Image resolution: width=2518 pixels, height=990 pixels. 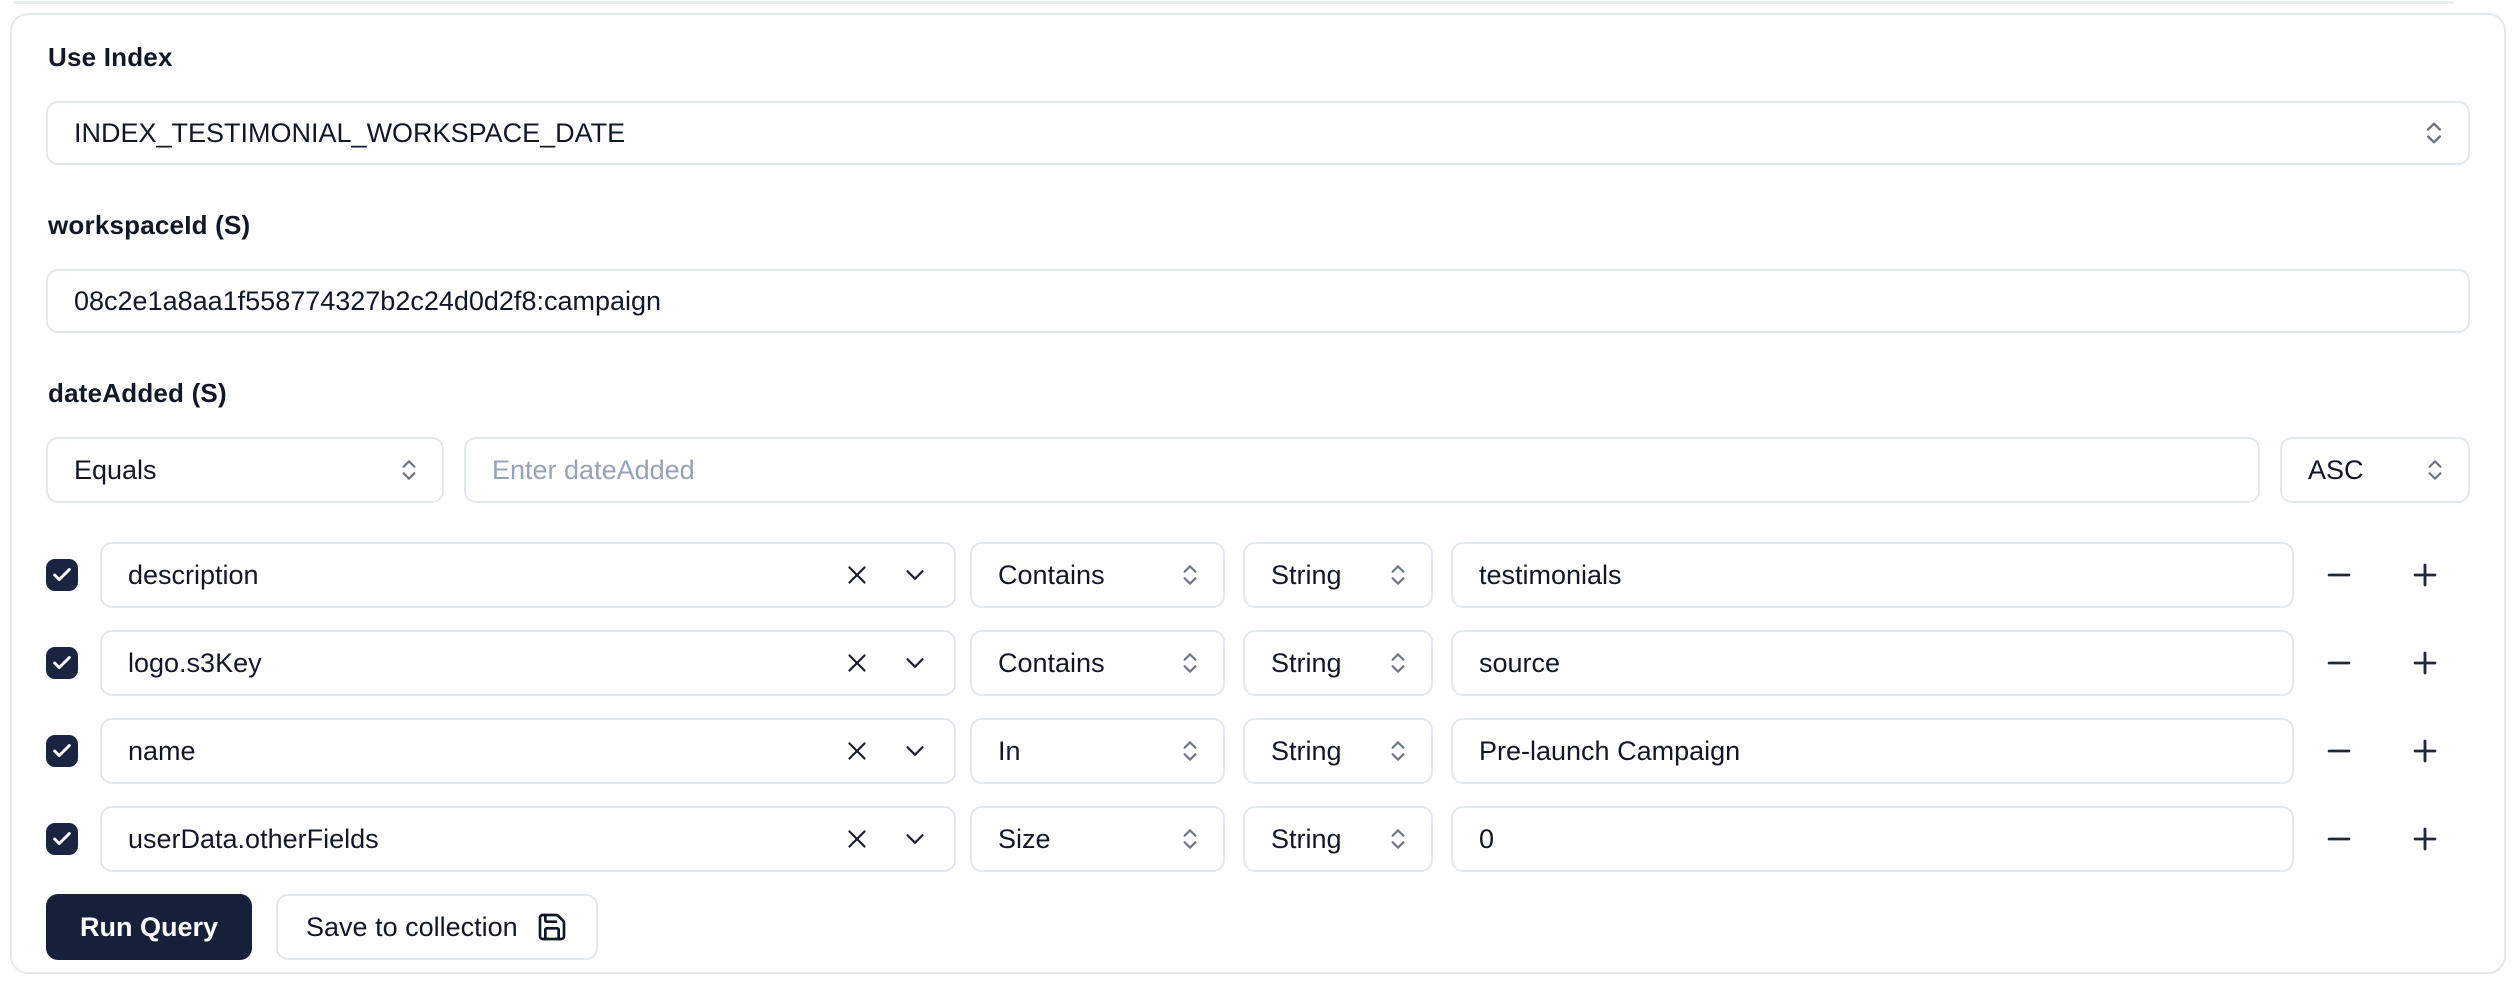 I want to click on save-icon, so click(x=551, y=927).